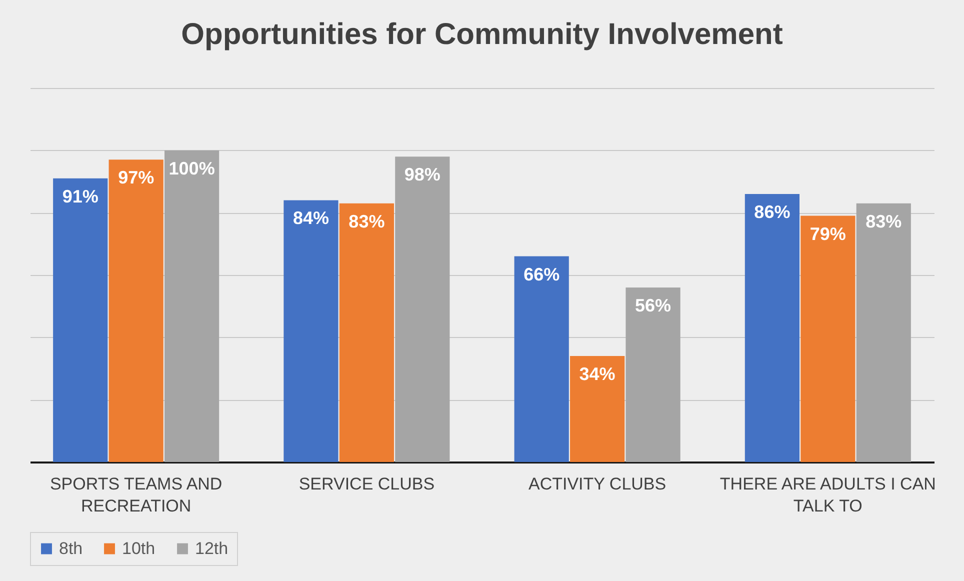  I want to click on data-label: 66%, so click(542, 274).